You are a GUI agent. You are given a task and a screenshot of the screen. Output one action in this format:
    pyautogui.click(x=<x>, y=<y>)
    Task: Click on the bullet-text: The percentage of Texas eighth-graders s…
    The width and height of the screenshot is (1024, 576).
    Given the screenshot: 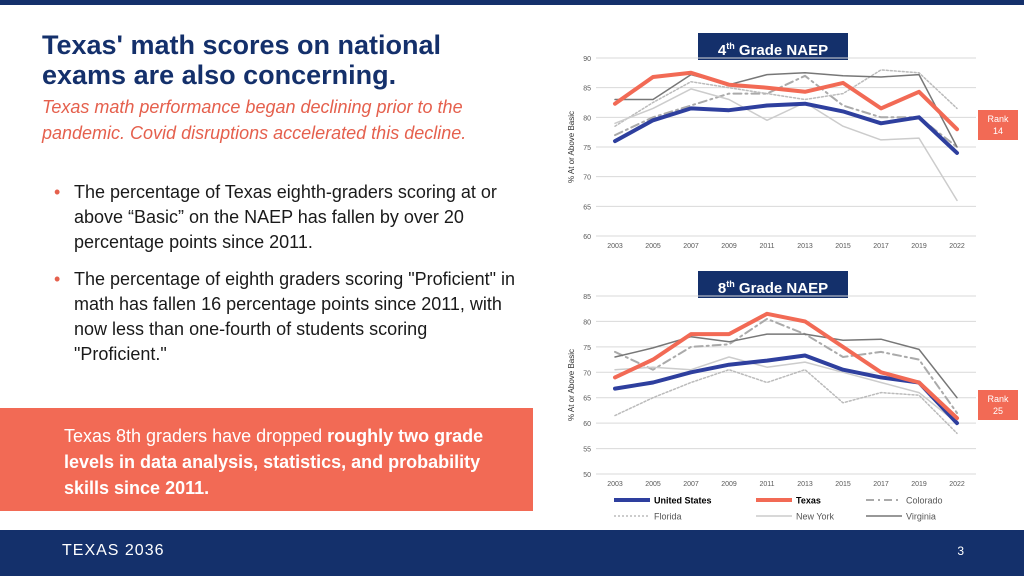 What is the action you would take?
    pyautogui.click(x=285, y=217)
    